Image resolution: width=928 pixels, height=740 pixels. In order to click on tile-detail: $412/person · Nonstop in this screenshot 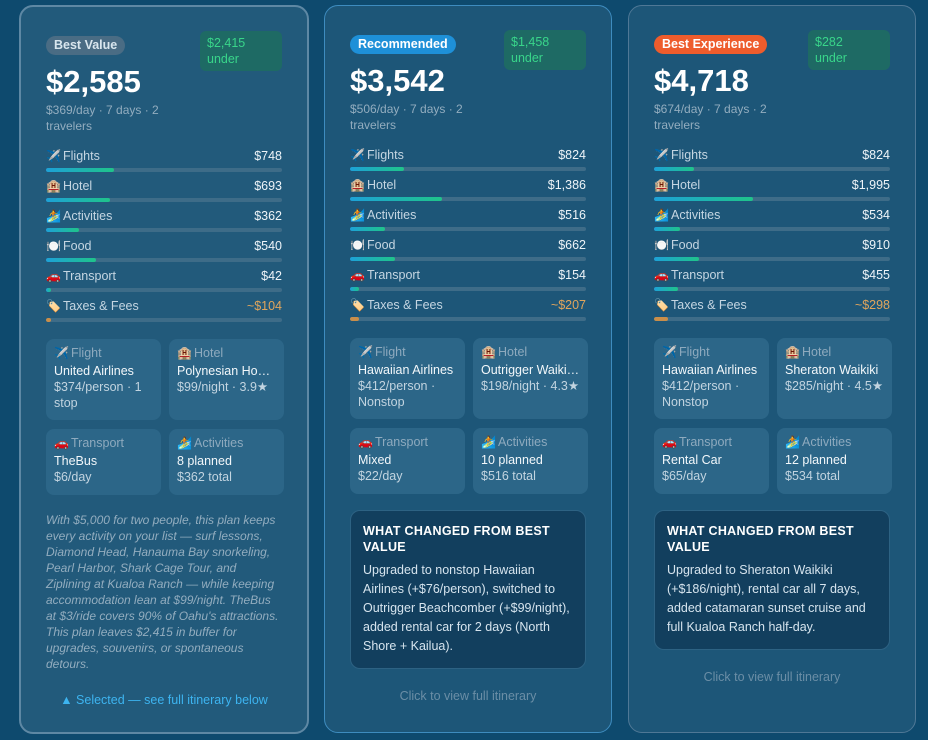, I will do `click(397, 394)`.